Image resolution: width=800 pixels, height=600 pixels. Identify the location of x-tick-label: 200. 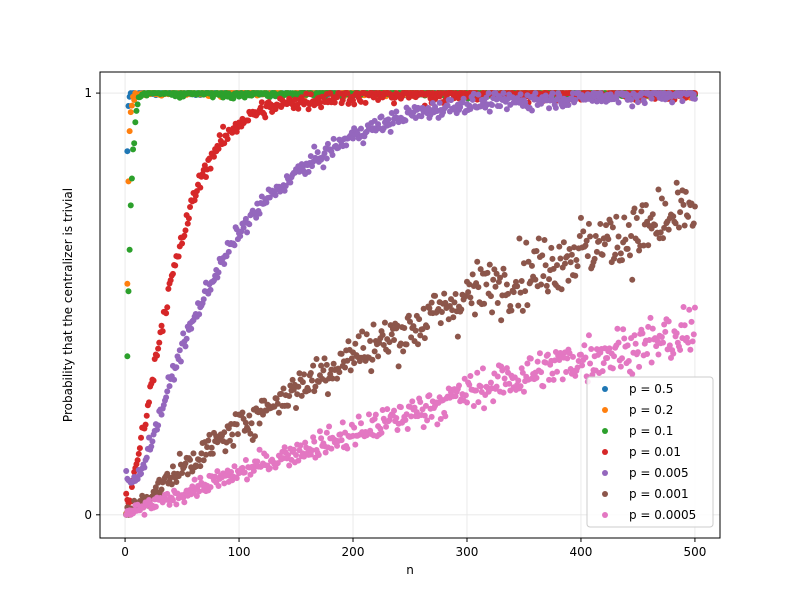
(353, 552).